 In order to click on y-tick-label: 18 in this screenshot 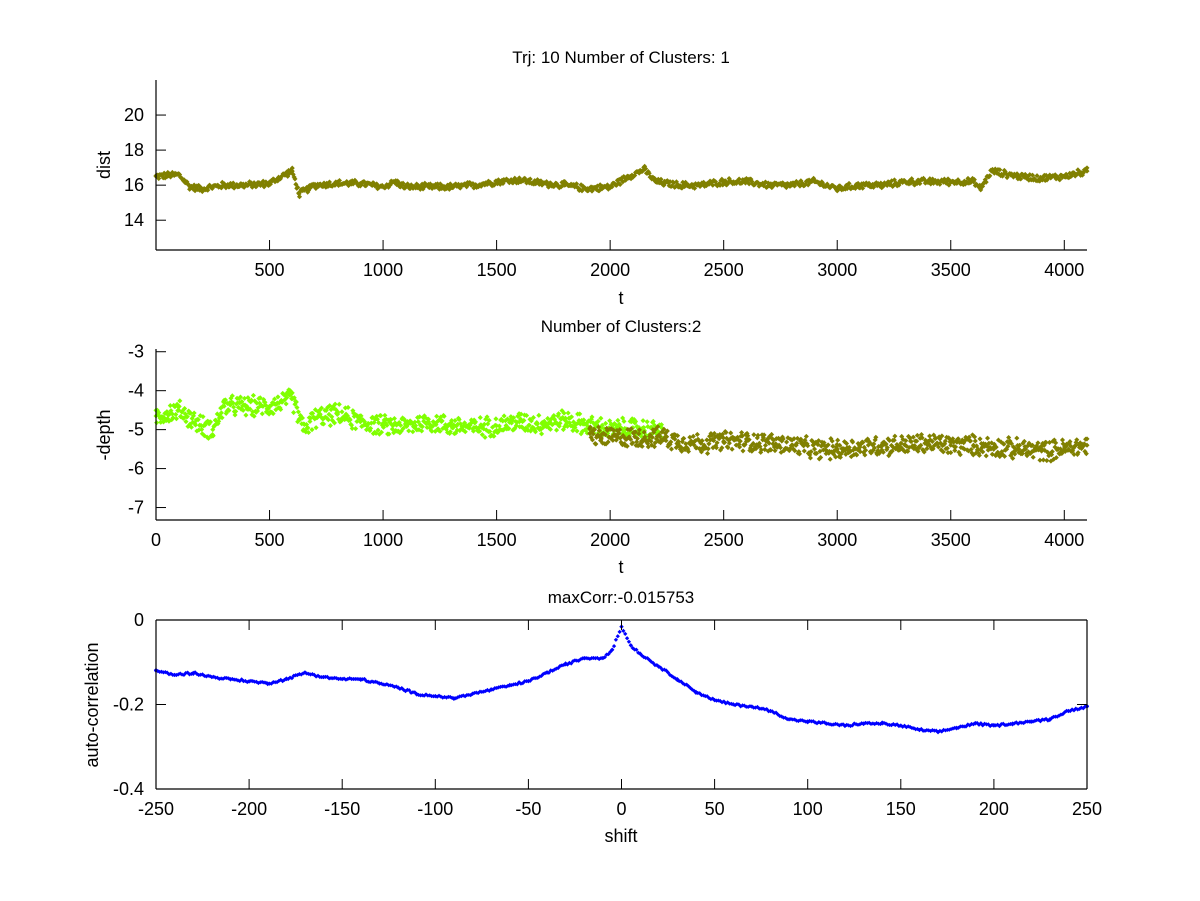, I will do `click(134, 150)`.